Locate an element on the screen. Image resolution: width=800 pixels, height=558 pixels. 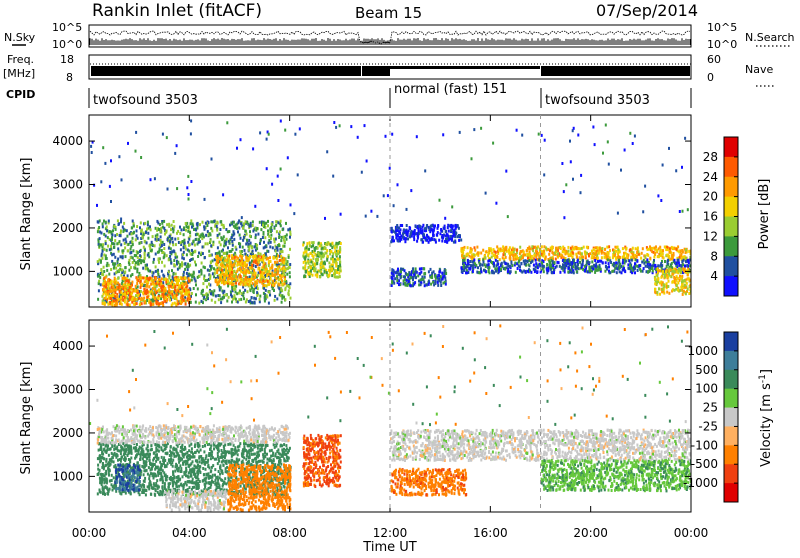
velocity-echo-cell is located at coordinates (132, 453).